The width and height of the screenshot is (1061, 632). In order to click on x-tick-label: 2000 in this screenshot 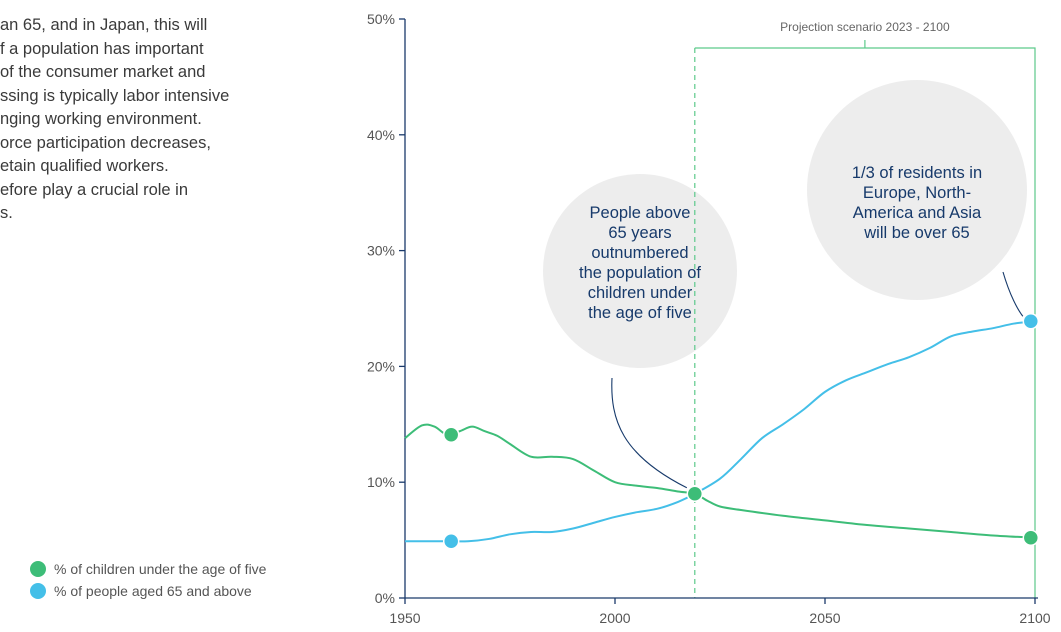, I will do `click(614, 618)`.